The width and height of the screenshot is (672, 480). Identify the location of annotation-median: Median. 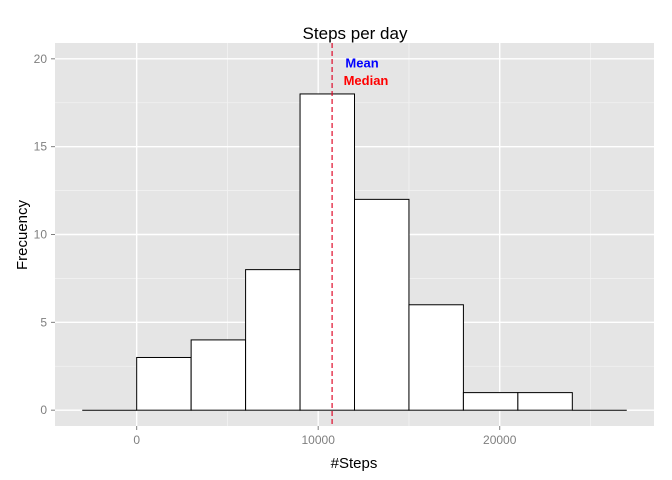
(366, 80).